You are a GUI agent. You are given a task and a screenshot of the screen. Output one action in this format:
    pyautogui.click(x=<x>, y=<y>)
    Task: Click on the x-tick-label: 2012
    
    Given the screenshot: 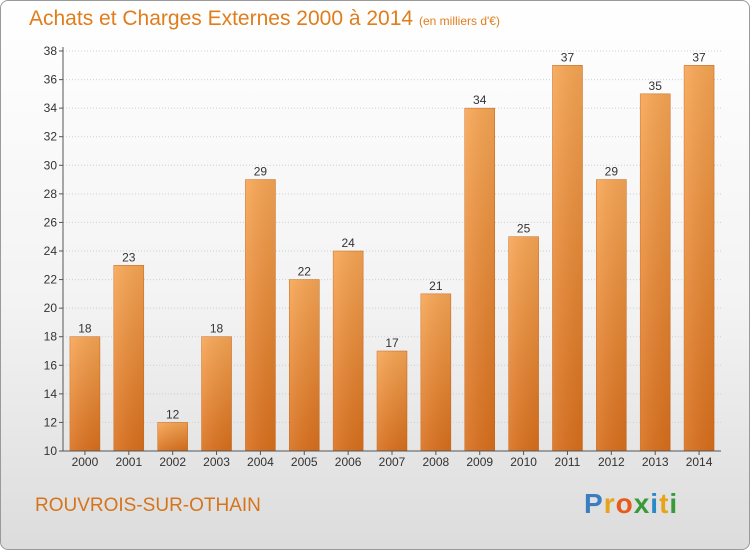 What is the action you would take?
    pyautogui.click(x=611, y=462)
    